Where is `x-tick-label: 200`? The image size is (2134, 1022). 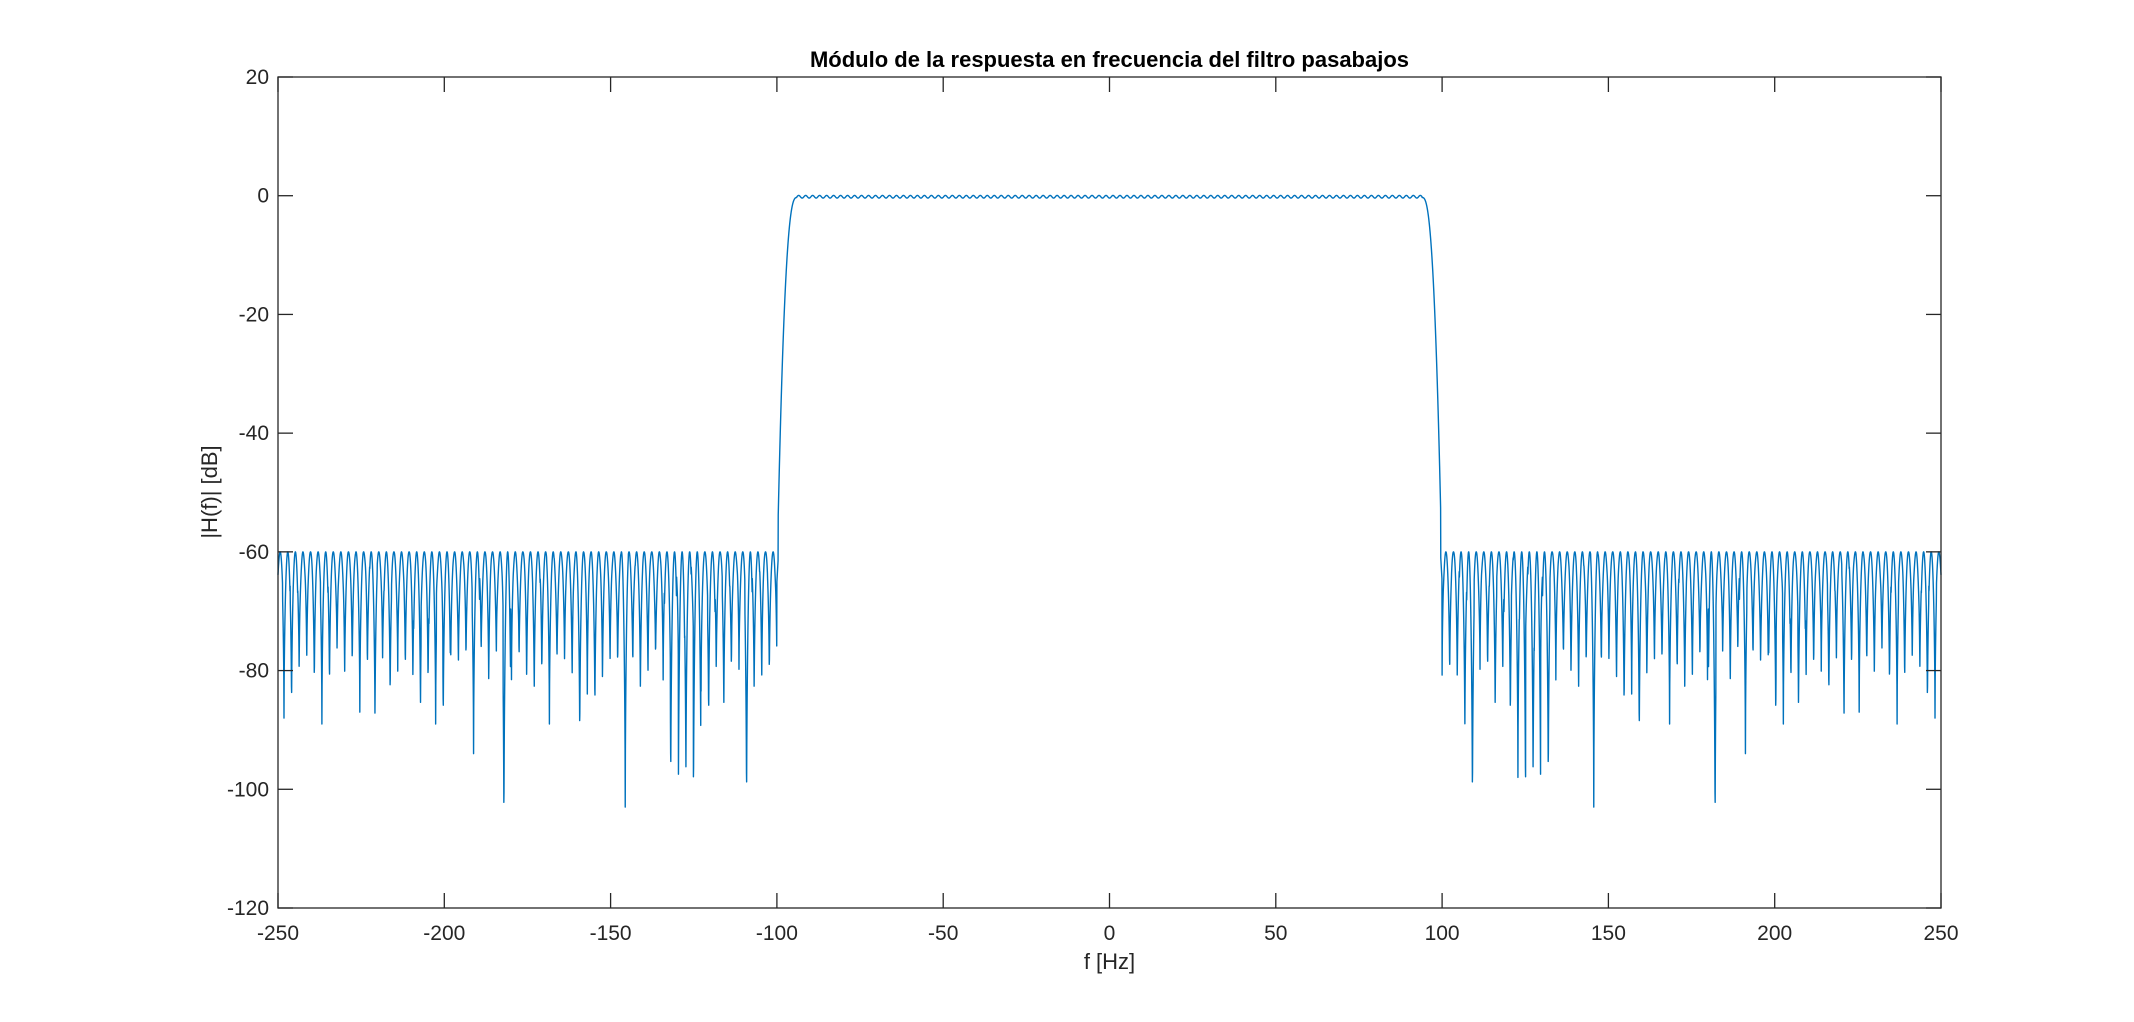
x-tick-label: 200 is located at coordinates (1774, 933).